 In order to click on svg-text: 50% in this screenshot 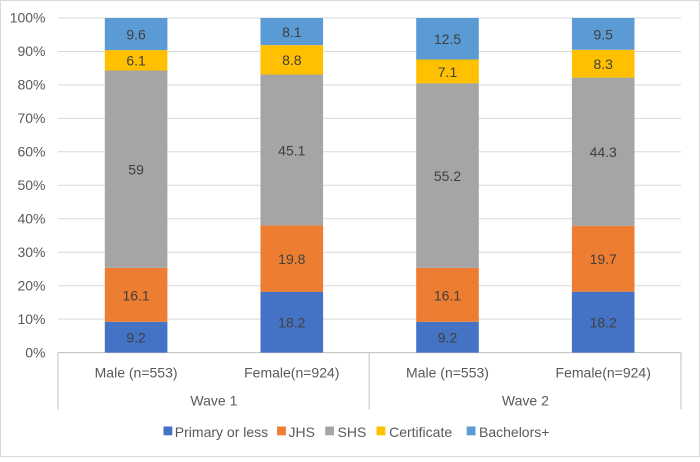, I will do `click(31, 185)`.